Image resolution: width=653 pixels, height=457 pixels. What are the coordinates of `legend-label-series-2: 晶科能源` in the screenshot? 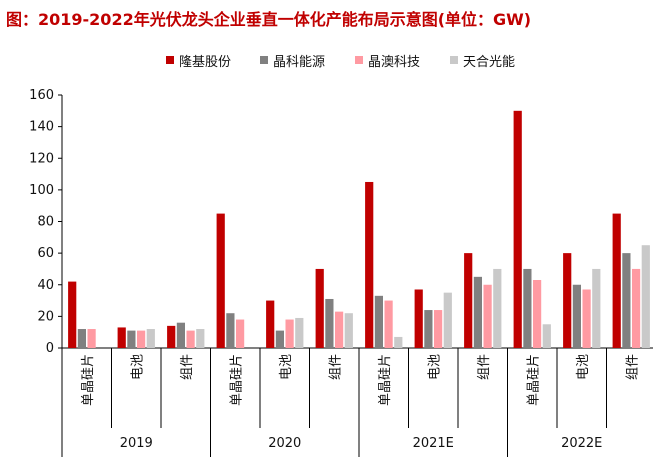 It's located at (299, 62).